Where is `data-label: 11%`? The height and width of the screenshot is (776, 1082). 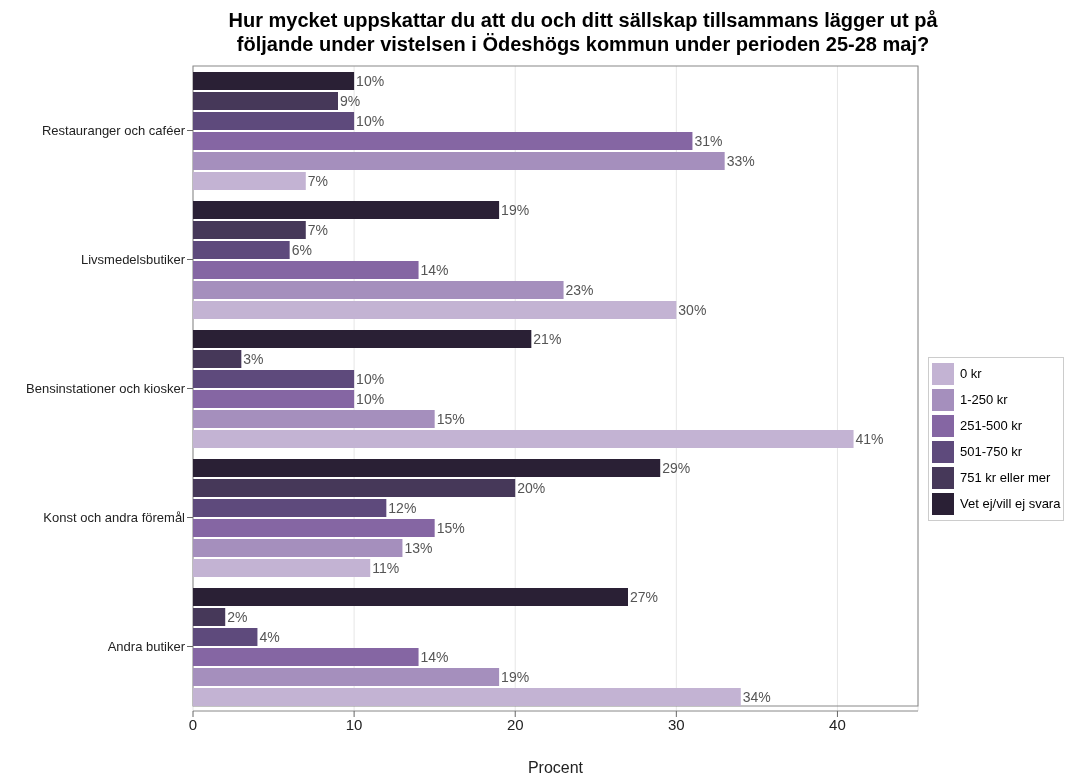
data-label: 11% is located at coordinates (386, 567).